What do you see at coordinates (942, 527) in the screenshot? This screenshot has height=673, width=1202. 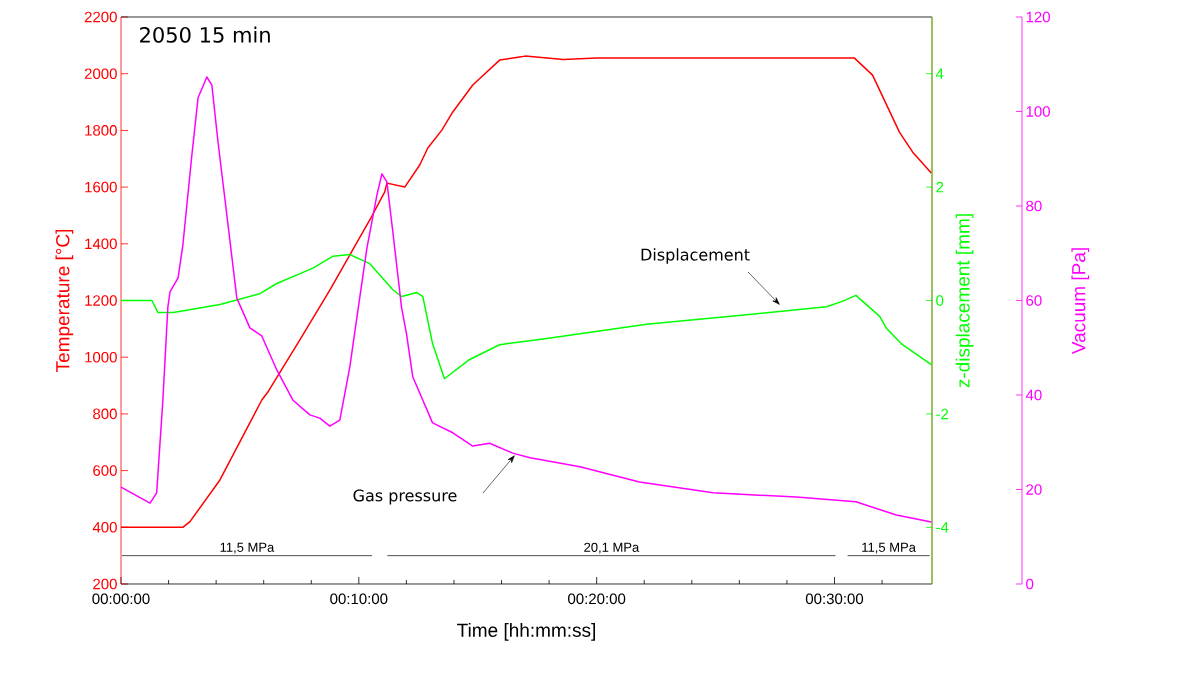 I see `y2-tick-label: -4` at bounding box center [942, 527].